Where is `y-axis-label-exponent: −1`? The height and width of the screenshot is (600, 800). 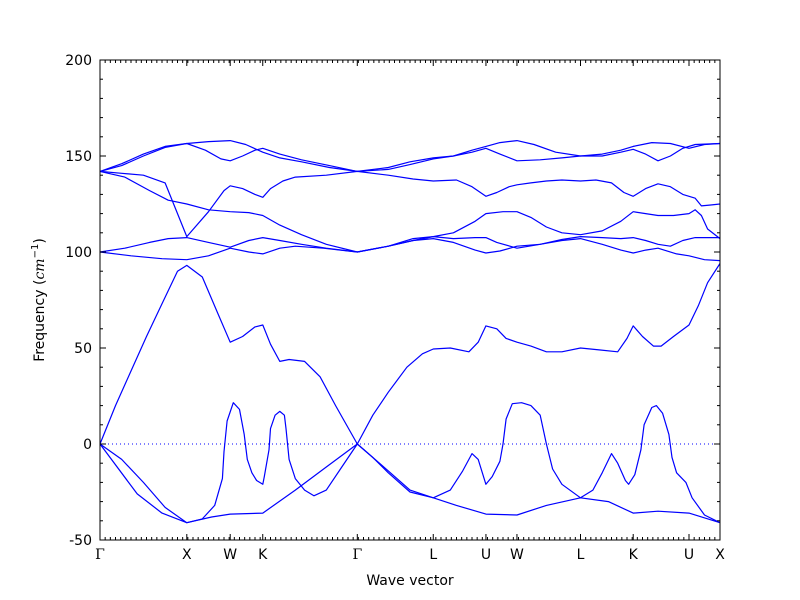 y-axis-label-exponent: −1 is located at coordinates (35, 251).